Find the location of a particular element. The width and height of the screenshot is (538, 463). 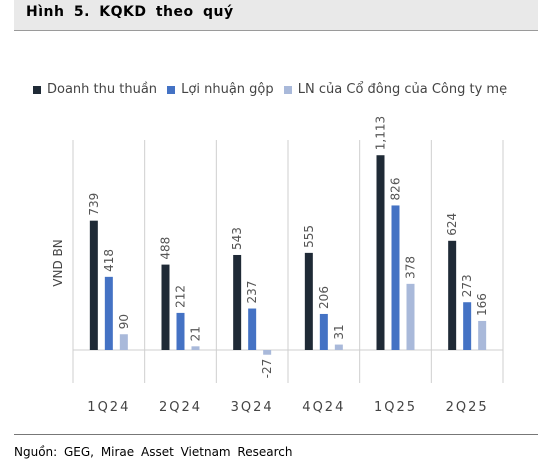

source-divider is located at coordinates (276, 434).